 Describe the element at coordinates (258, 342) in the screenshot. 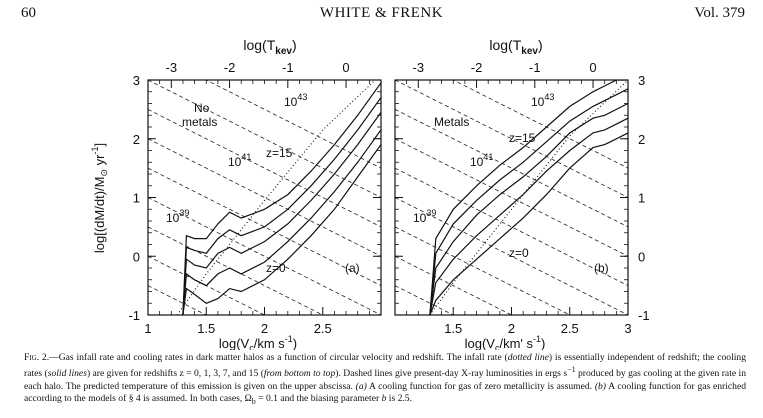

I see `x-axis-label-a: log(Vc/km s-1)` at that location.